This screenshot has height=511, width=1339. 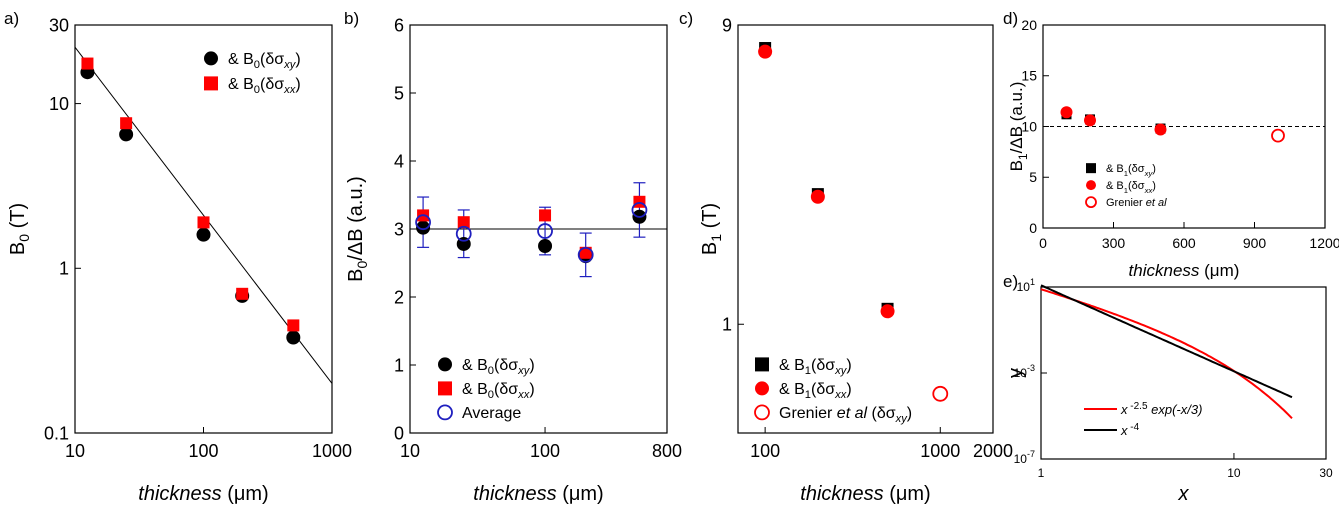 What do you see at coordinates (491, 413) in the screenshot?
I see `legend-label: Average` at bounding box center [491, 413].